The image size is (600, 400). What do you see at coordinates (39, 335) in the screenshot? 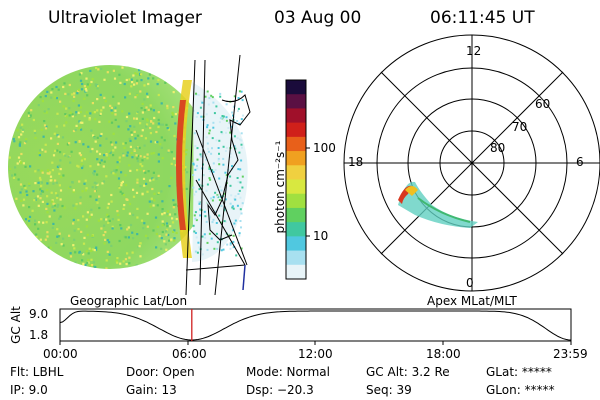
I see `timeline-ytick-low: 1.8` at bounding box center [39, 335].